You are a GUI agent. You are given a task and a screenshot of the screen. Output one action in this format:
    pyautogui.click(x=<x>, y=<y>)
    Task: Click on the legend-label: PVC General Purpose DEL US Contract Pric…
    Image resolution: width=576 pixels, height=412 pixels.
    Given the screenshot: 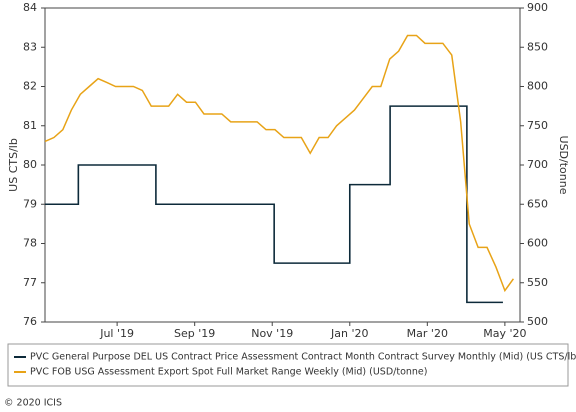 What is the action you would take?
    pyautogui.click(x=303, y=357)
    